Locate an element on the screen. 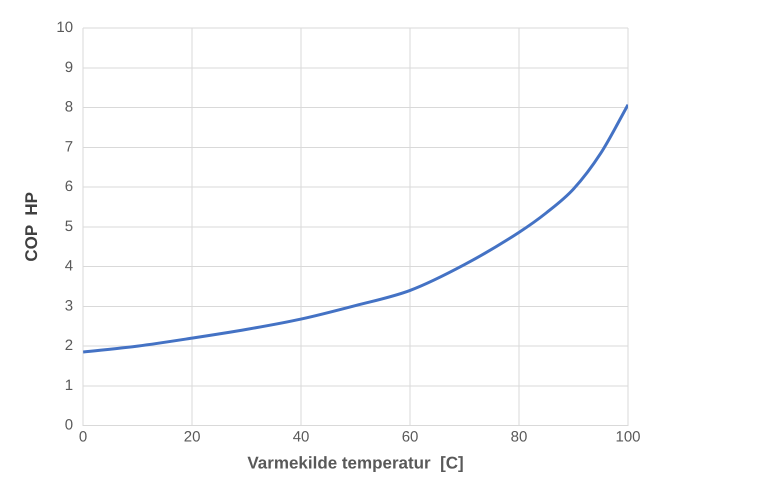 The image size is (757, 495). x-tick-label: 40 is located at coordinates (301, 437).